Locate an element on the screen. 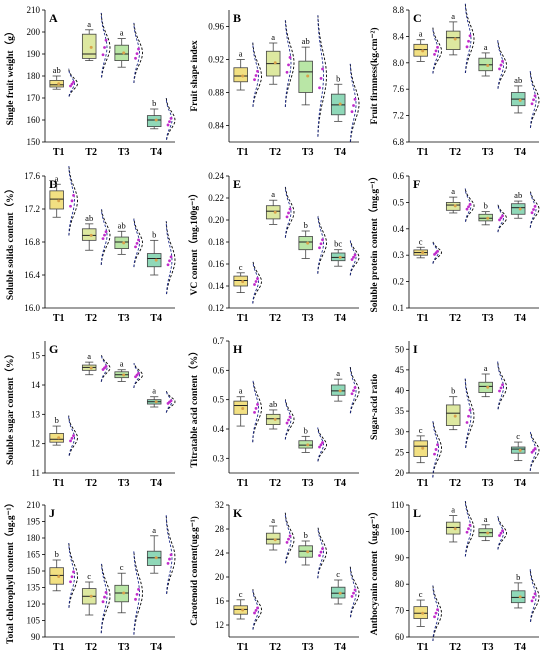  y-axis-title: Carotenoid content(ug.g⁻¹) is located at coordinates (194, 571).